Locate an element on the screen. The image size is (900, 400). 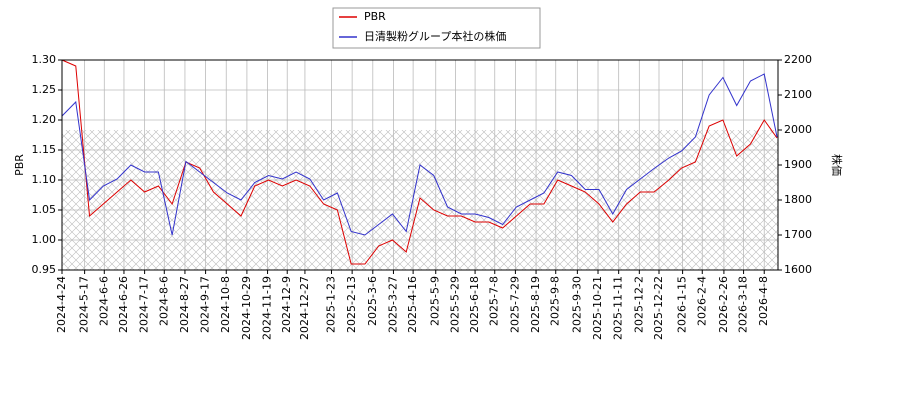
x-tick-label: 2025-7-8 is located at coordinates (494, 301).